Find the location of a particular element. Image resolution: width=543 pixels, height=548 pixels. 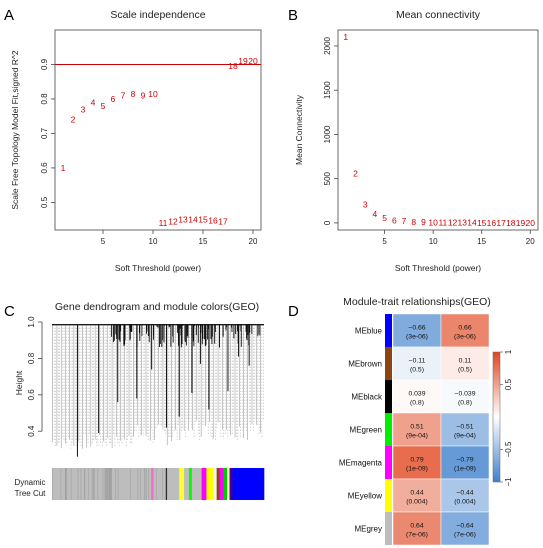

panel-b-point-label: 5 is located at coordinates (384, 218).